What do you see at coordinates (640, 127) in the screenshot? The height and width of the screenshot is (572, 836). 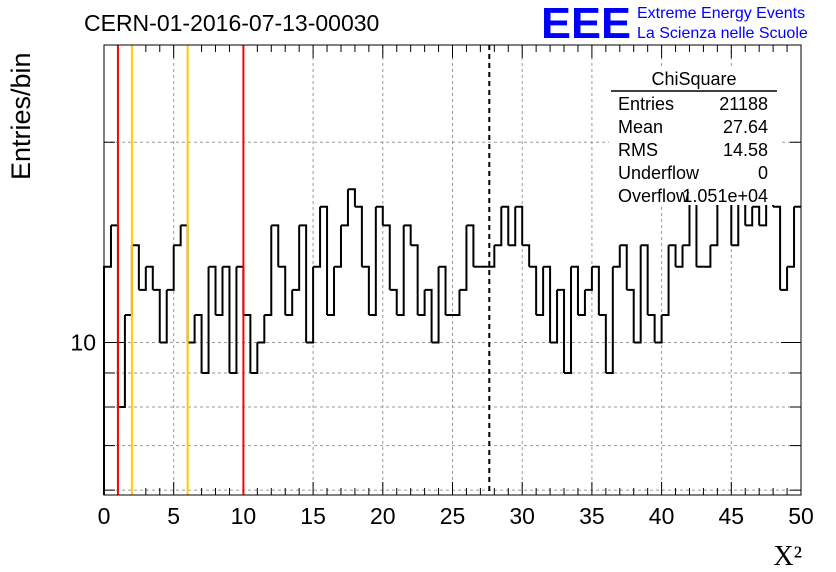 I see `stats-label-mean: Mean` at bounding box center [640, 127].